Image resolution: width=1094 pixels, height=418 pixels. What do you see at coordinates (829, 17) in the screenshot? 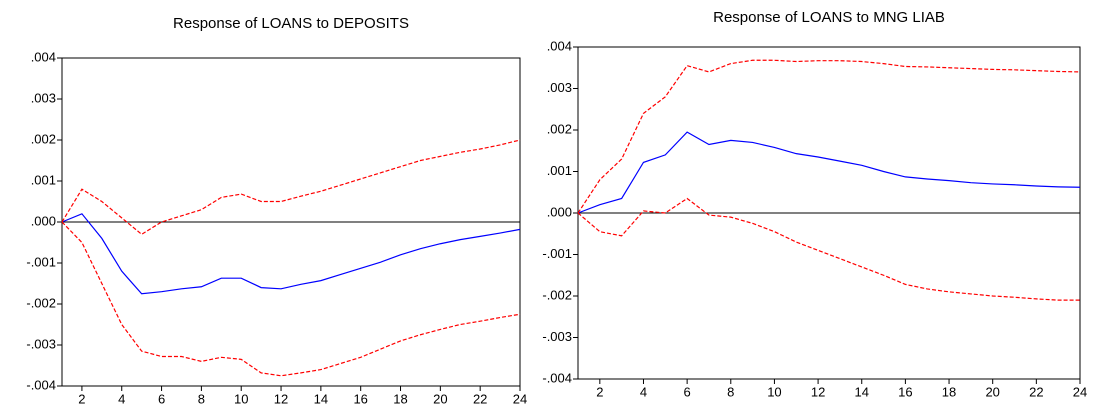
I see `chart-title: Response of LOANS to MNG LIAB` at bounding box center [829, 17].